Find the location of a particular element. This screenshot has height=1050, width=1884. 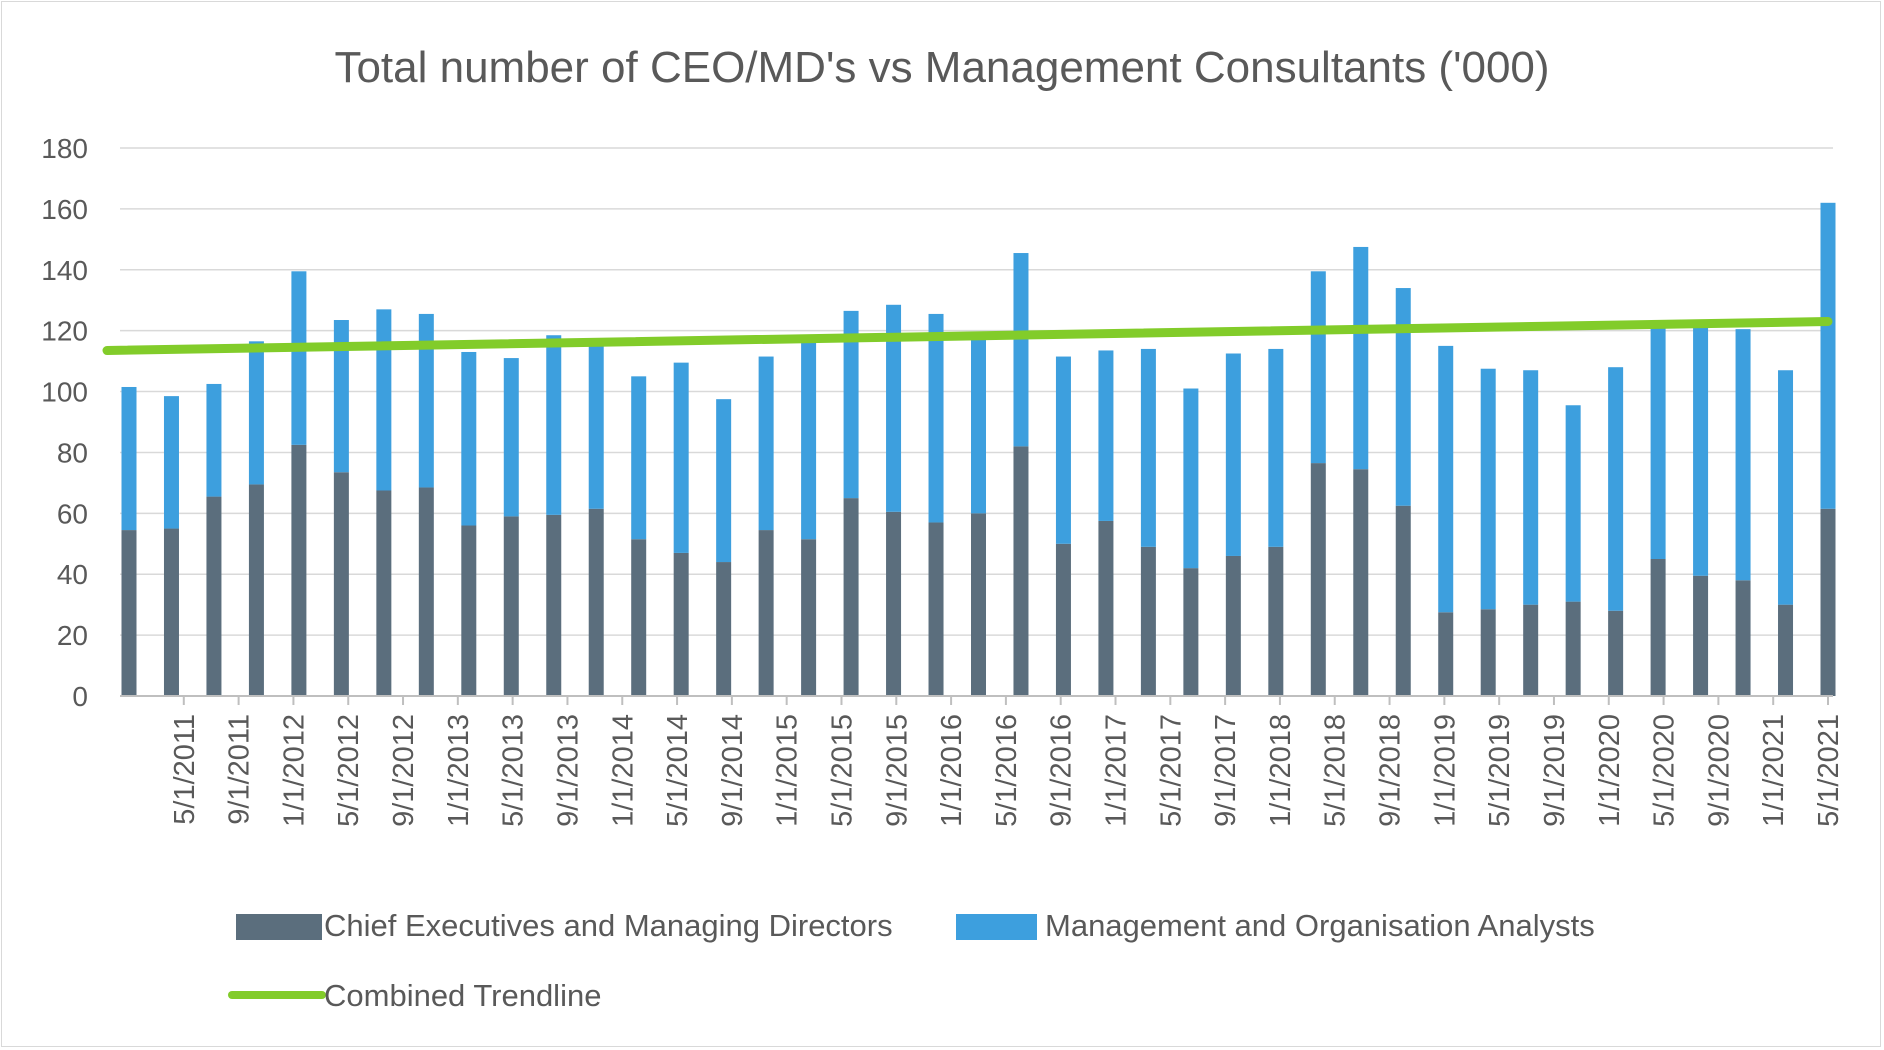

y-tick-label: 120 is located at coordinates (64, 331).